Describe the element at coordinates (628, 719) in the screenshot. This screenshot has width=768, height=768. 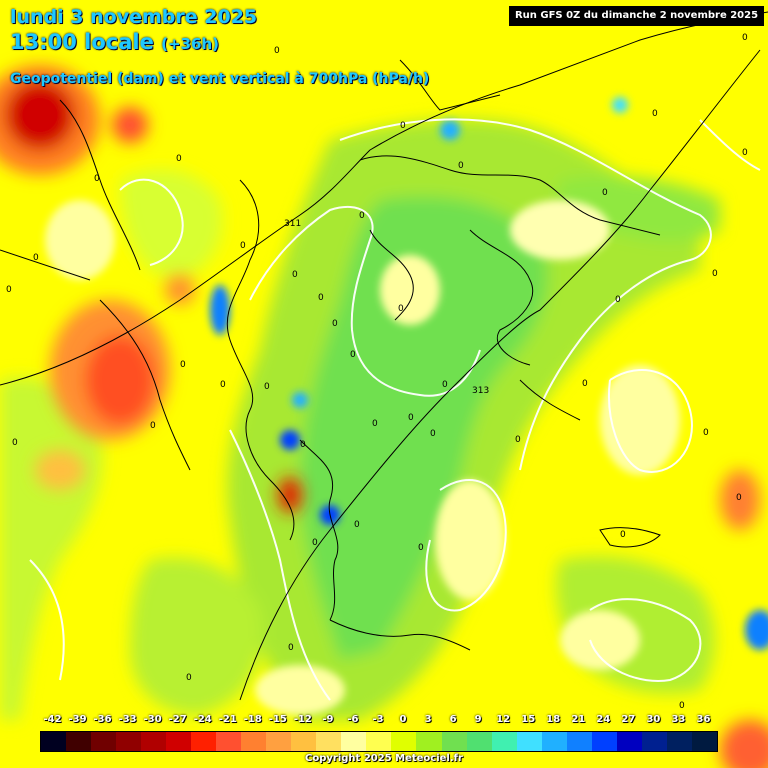
I see `legend-value: 27` at that location.